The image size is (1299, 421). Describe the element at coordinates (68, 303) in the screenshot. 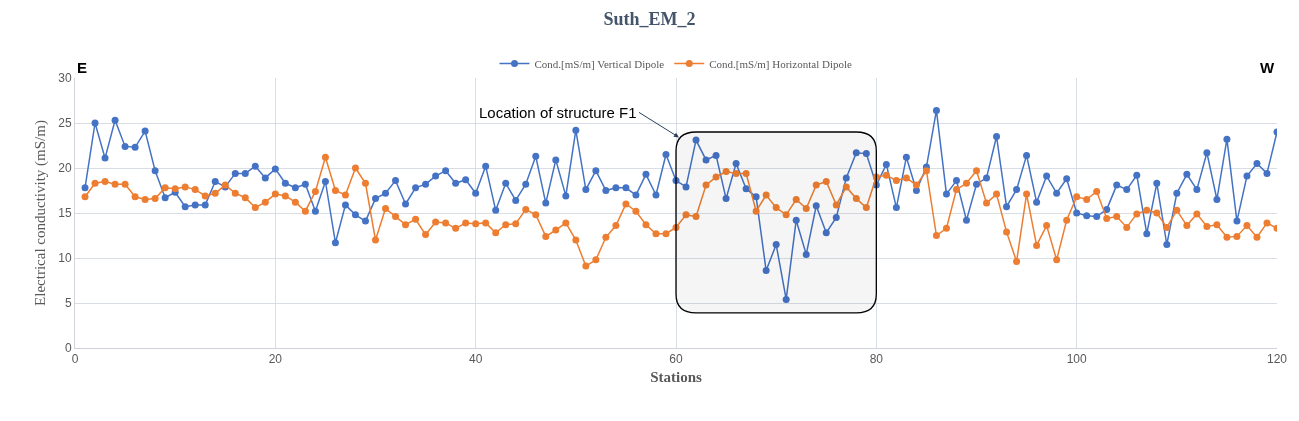

I see `y-tick-label: 5` at that location.